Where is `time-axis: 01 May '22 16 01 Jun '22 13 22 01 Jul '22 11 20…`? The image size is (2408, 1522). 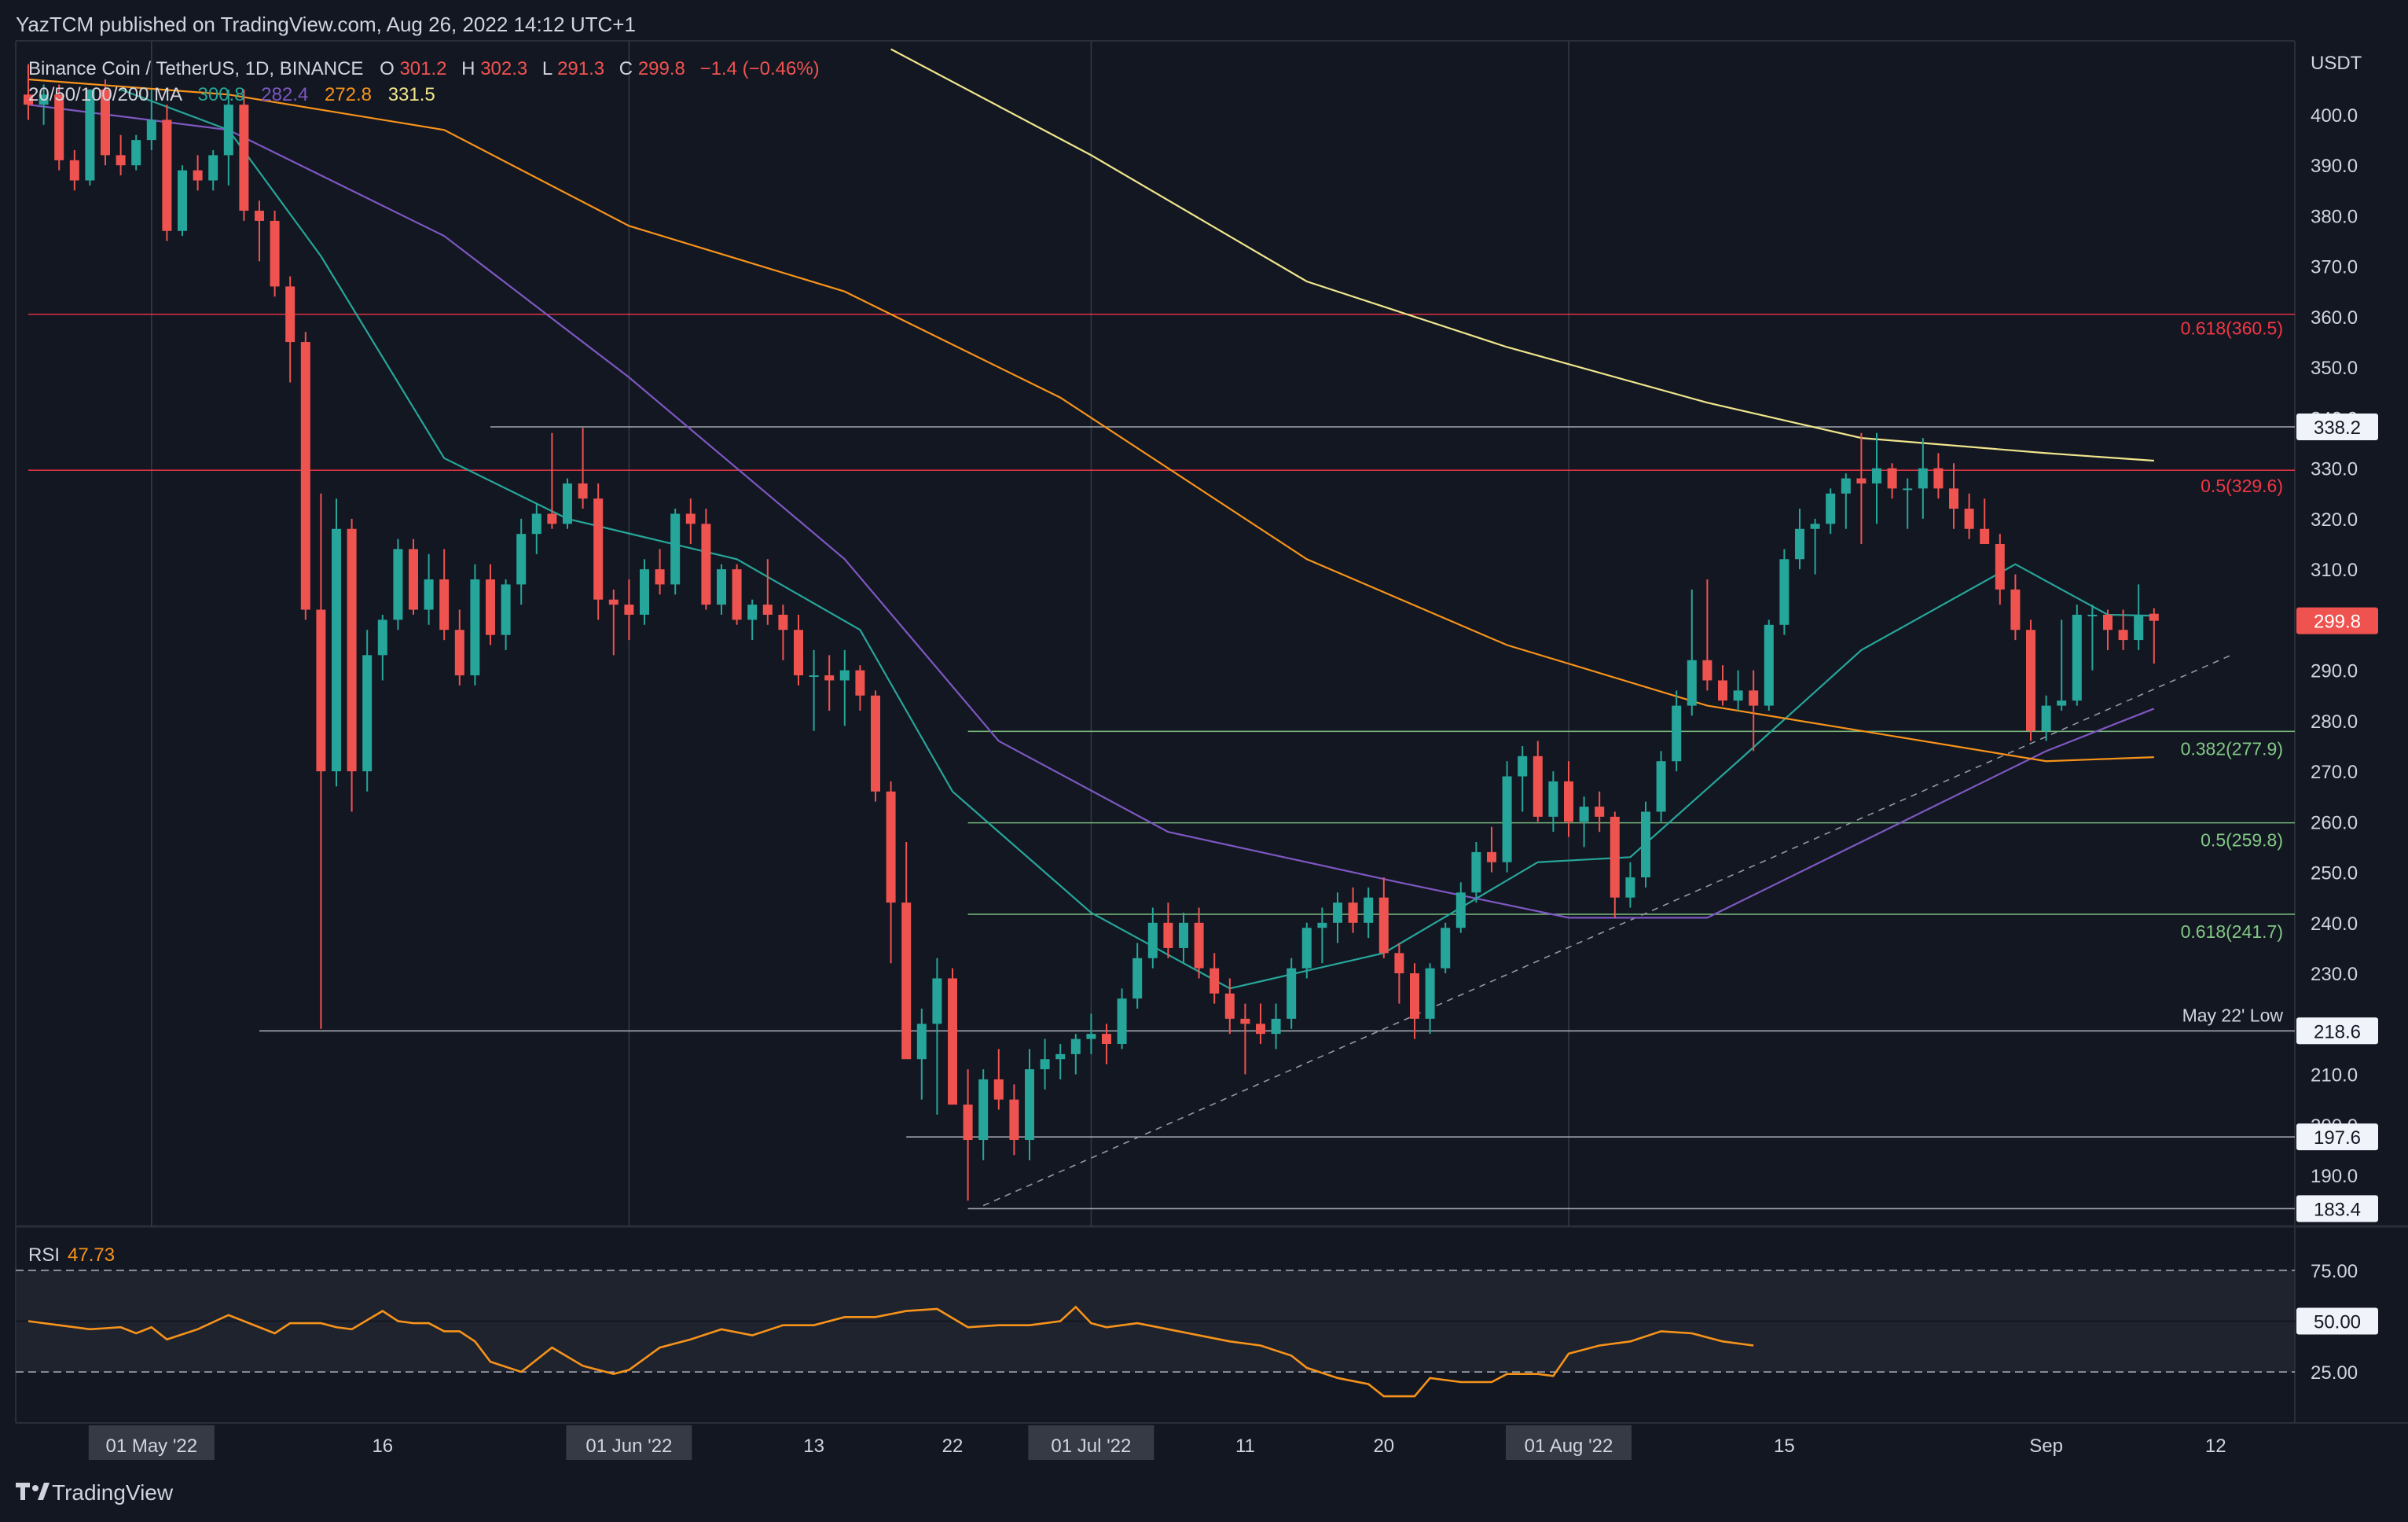 time-axis: 01 May '22 16 01 Jun '22 13 22 01 Jul '22 11 20… is located at coordinates (1157, 1443).